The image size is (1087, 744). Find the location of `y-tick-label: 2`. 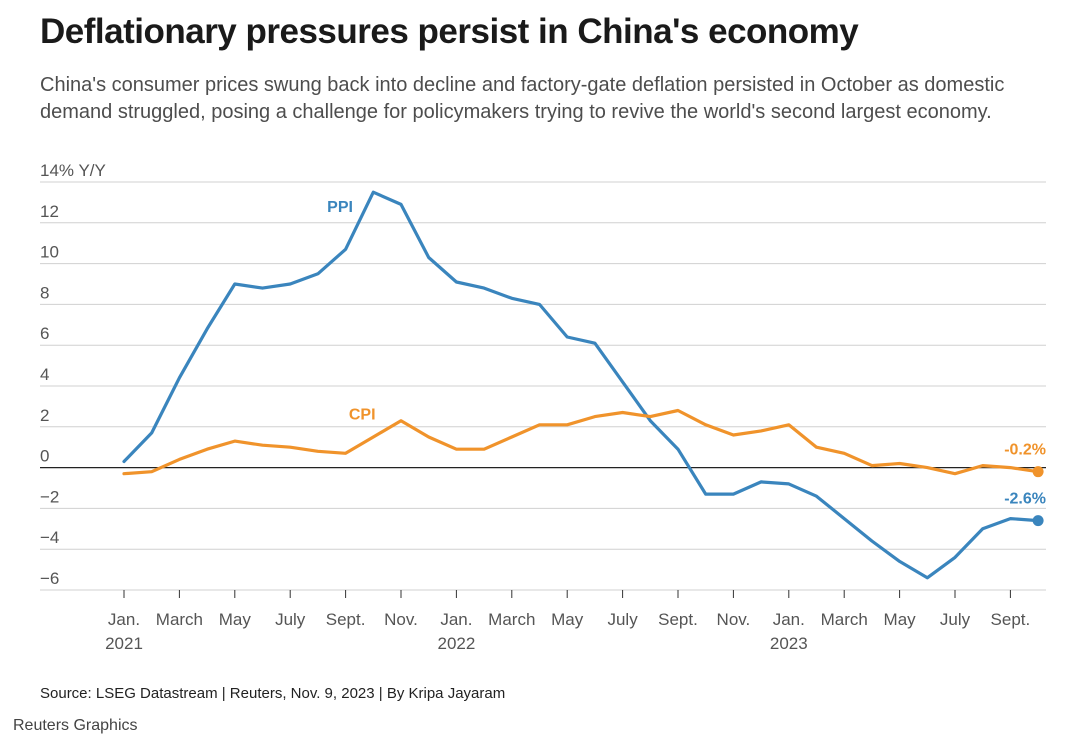

y-tick-label: 2 is located at coordinates (44, 415).